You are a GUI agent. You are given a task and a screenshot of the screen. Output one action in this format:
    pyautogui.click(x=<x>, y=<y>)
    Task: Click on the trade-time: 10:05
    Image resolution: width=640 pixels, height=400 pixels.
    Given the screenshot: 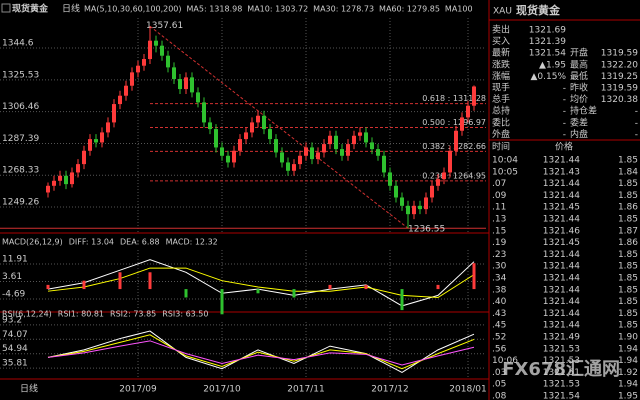 What is the action you would take?
    pyautogui.click(x=505, y=172)
    